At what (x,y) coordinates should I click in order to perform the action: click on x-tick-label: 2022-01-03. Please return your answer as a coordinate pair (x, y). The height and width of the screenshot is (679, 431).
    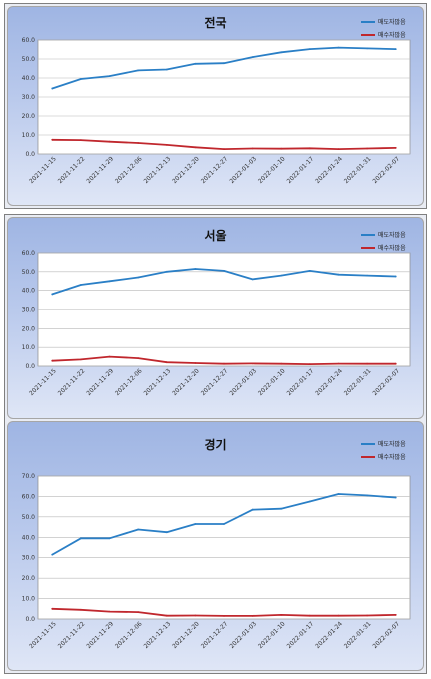
    Looking at the image, I should click on (243, 382).